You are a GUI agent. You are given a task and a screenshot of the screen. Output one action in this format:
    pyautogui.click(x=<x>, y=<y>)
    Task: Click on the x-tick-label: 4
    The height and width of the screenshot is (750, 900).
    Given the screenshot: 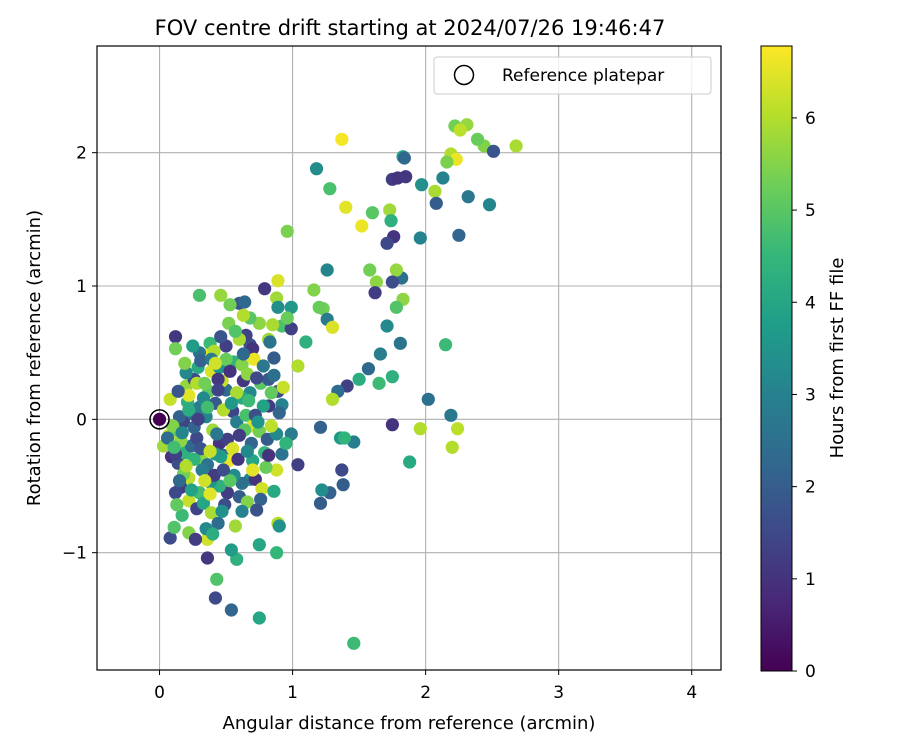 What is the action you would take?
    pyautogui.click(x=691, y=693)
    